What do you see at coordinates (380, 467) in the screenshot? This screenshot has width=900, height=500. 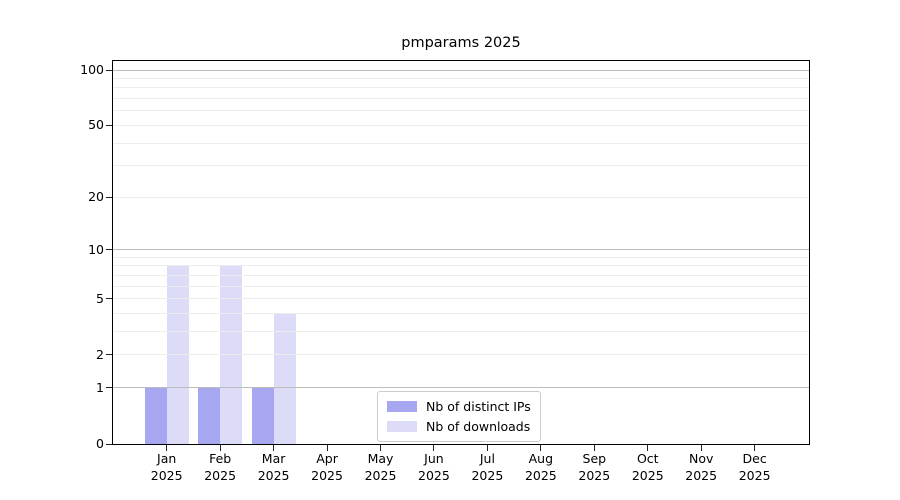 I see `x-axis-tick-label: May 2025` at bounding box center [380, 467].